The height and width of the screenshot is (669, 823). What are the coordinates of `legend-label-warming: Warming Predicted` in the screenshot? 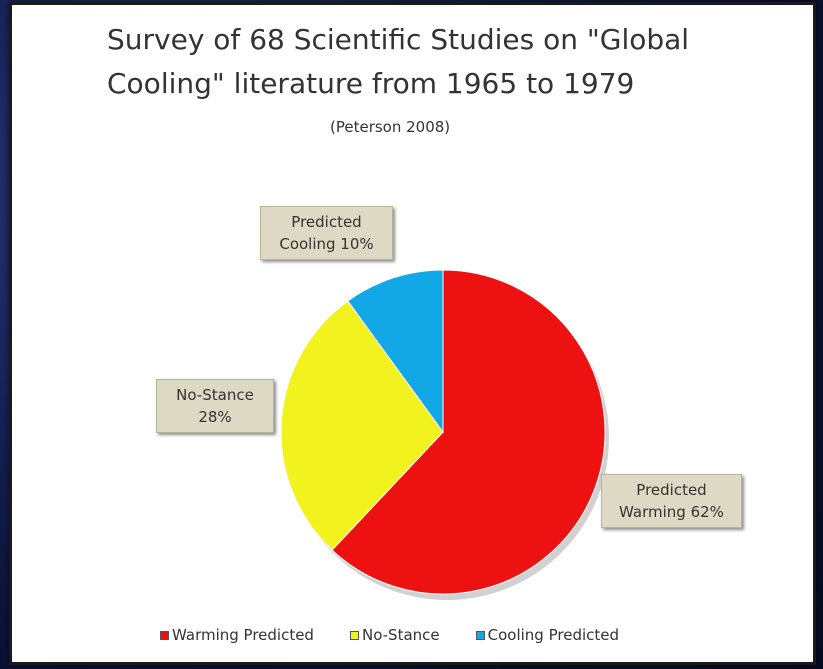 It's located at (243, 635).